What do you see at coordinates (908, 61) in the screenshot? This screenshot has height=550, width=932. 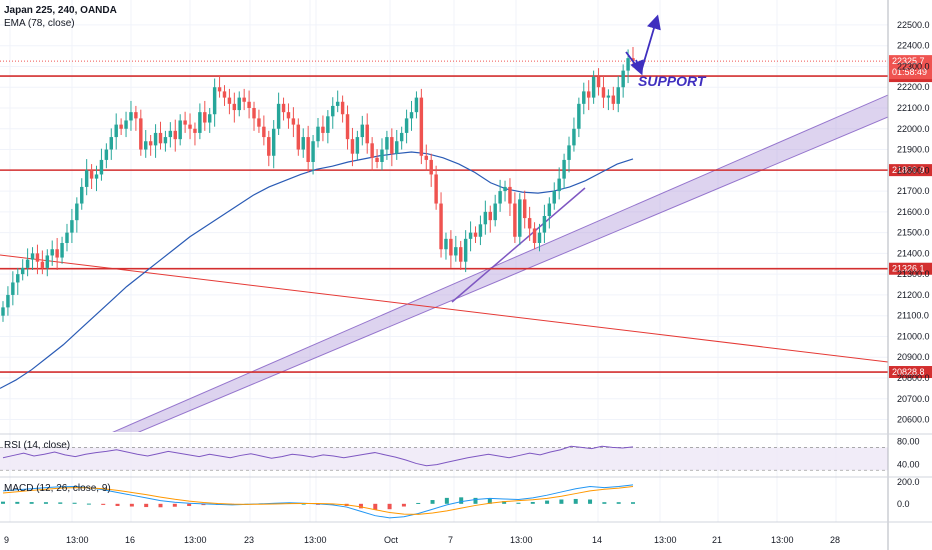 I see `current-price-label: 22325.7` at bounding box center [908, 61].